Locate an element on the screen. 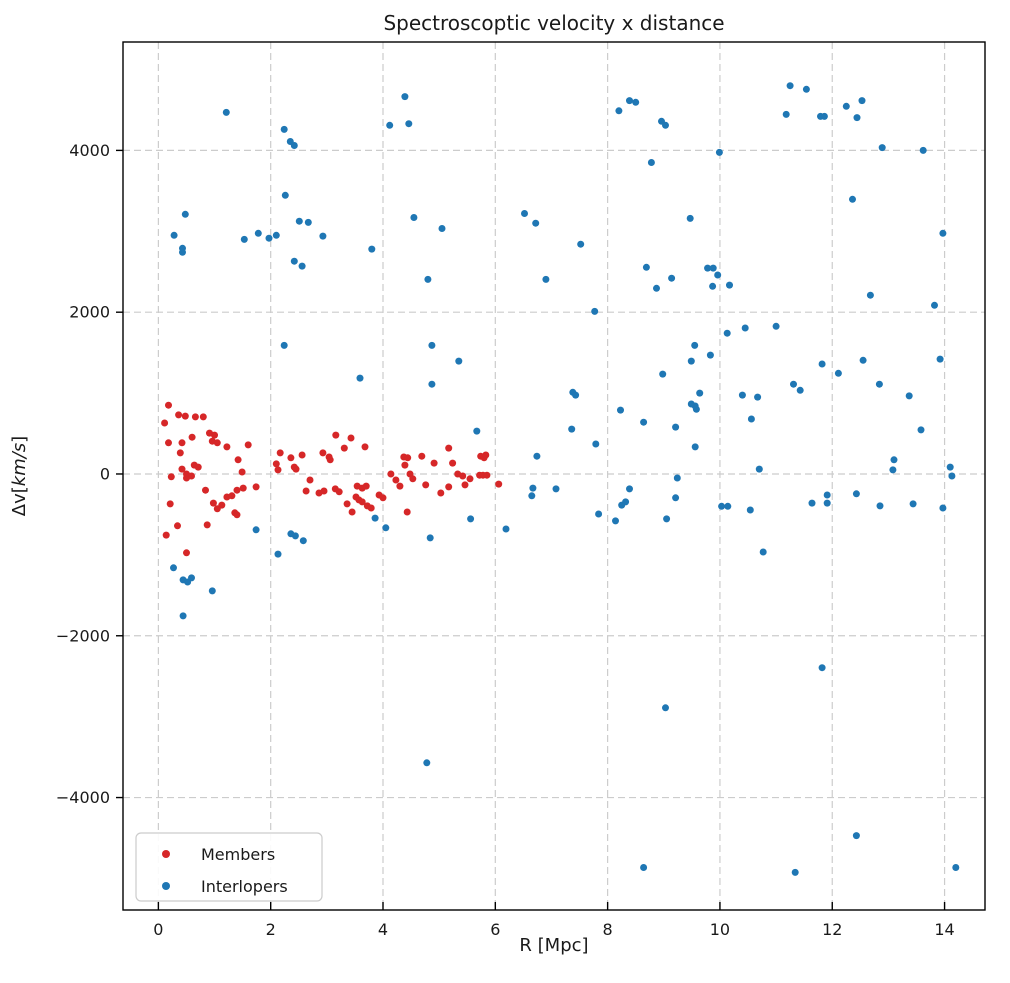  chart-title: Spectroscoptic velocity x distance is located at coordinates (553, 23).